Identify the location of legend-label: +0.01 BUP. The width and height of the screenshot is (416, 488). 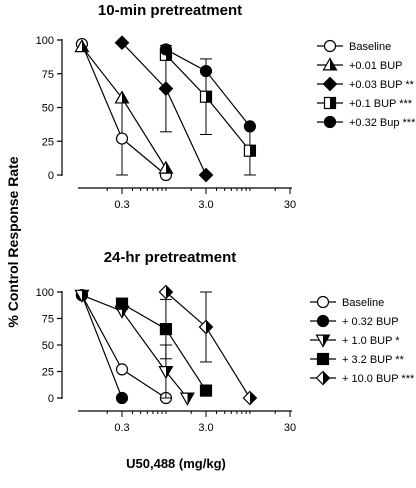
(376, 66).